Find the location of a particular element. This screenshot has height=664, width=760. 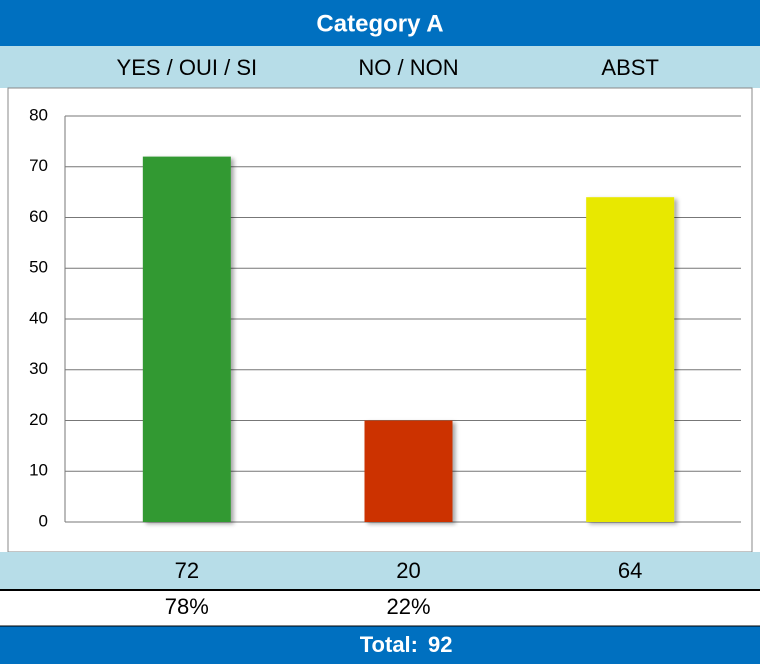

value-label: 20 is located at coordinates (408, 570).